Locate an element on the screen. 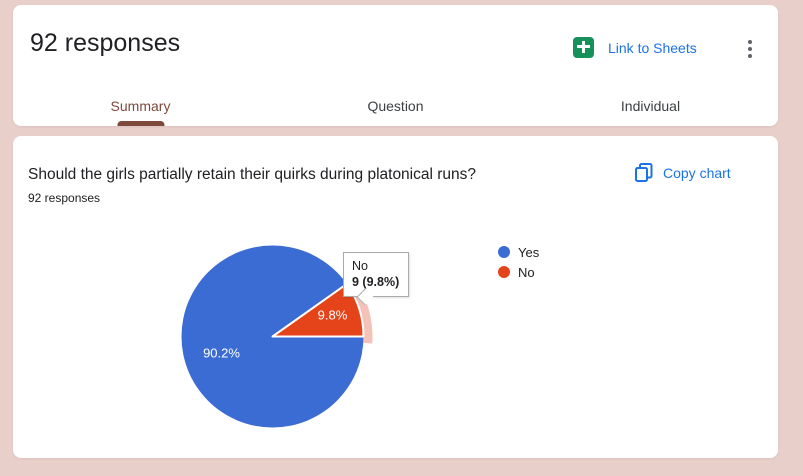 This screenshot has height=476, width=803. link-to-sheets-button: Link to Sheets is located at coordinates (635, 47).